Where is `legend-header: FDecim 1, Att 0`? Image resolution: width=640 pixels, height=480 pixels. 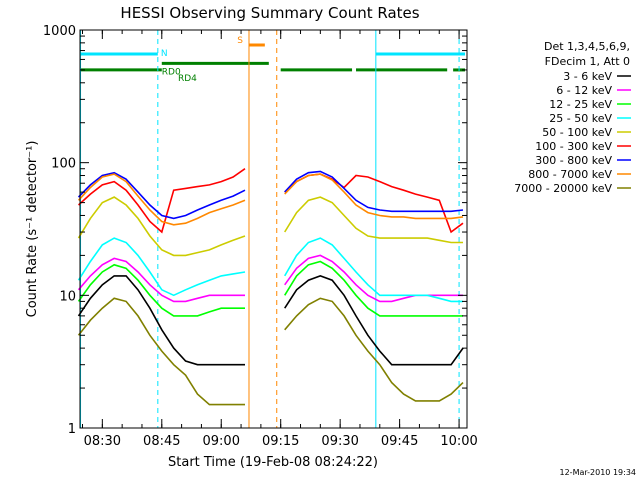
legend-header: FDecim 1, Att 0 is located at coordinates (587, 61).